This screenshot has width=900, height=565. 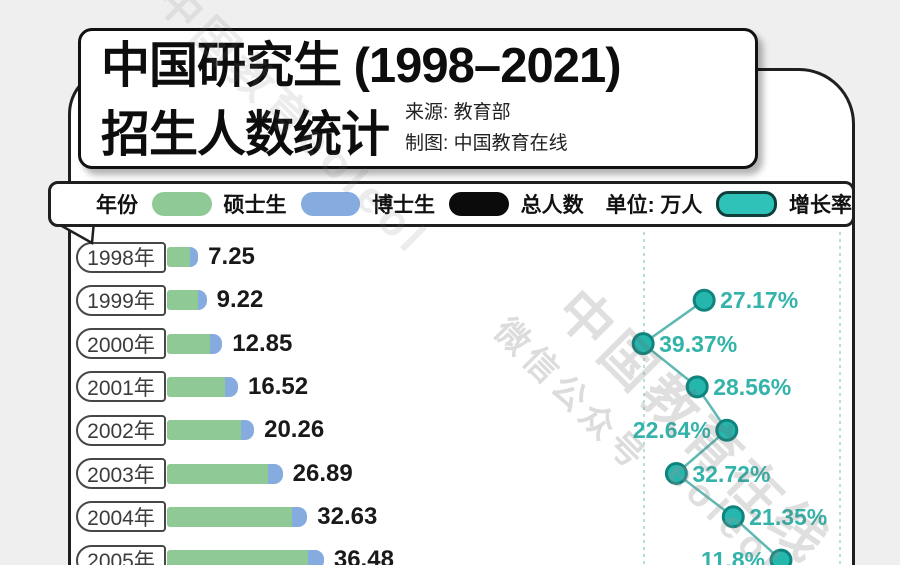 What do you see at coordinates (322, 473) in the screenshot?
I see `total-value-label: 26.89` at bounding box center [322, 473].